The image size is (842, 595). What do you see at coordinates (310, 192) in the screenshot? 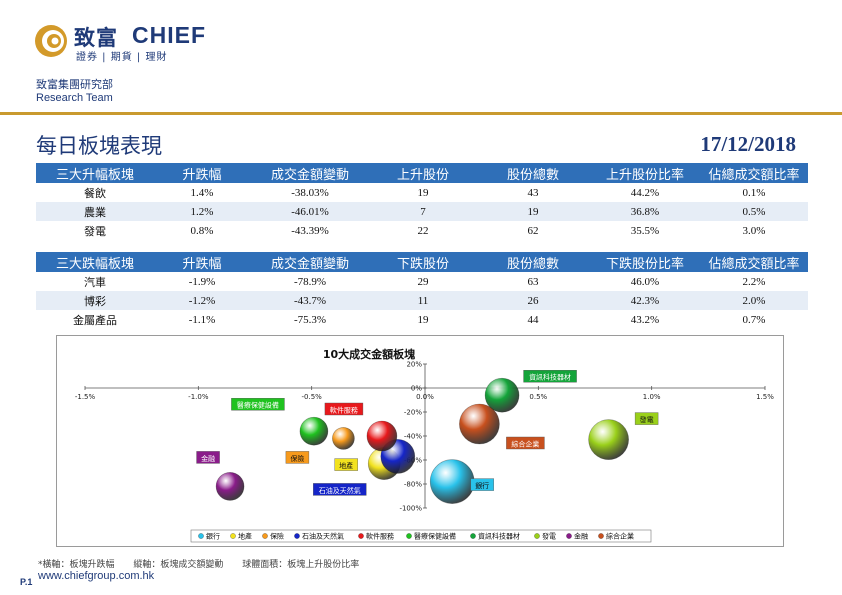
I see `table-cell: -38.03%` at bounding box center [310, 192].